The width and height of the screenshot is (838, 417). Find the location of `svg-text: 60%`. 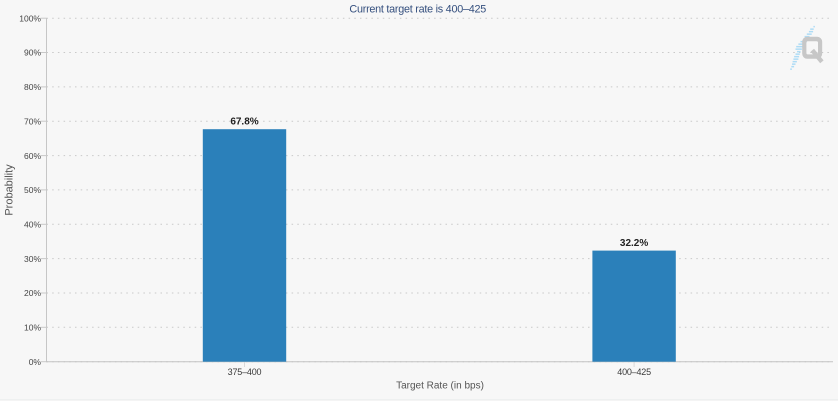

svg-text: 60% is located at coordinates (32, 156).